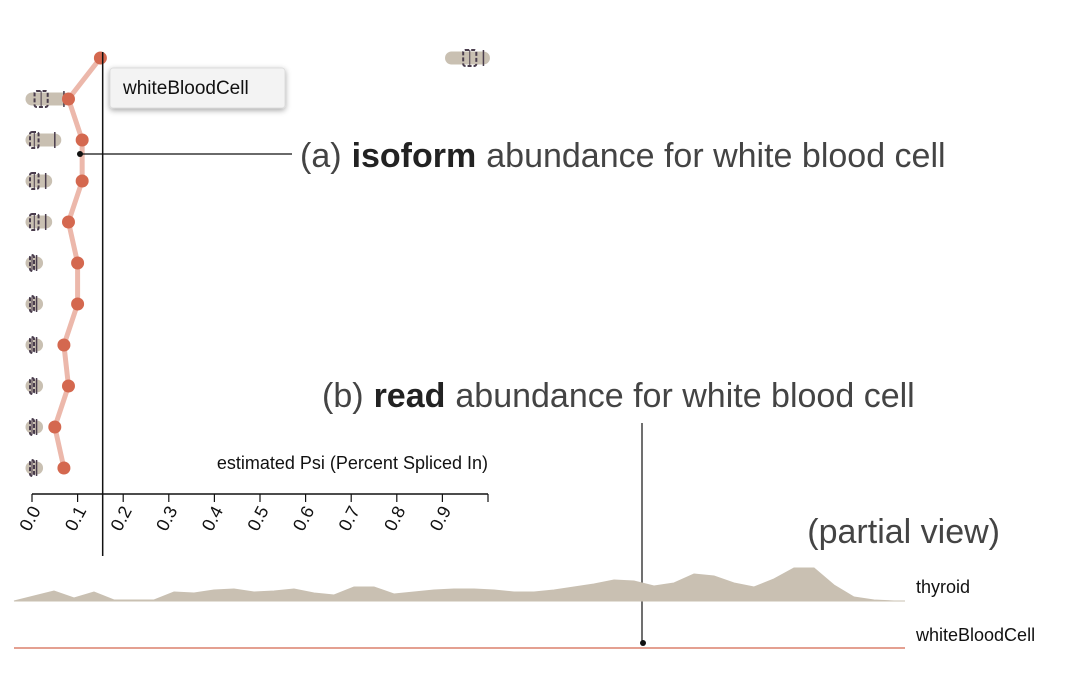 Image resolution: width=1077 pixels, height=694 pixels. I want to click on track-label: whiteBloodCell, so click(975, 635).